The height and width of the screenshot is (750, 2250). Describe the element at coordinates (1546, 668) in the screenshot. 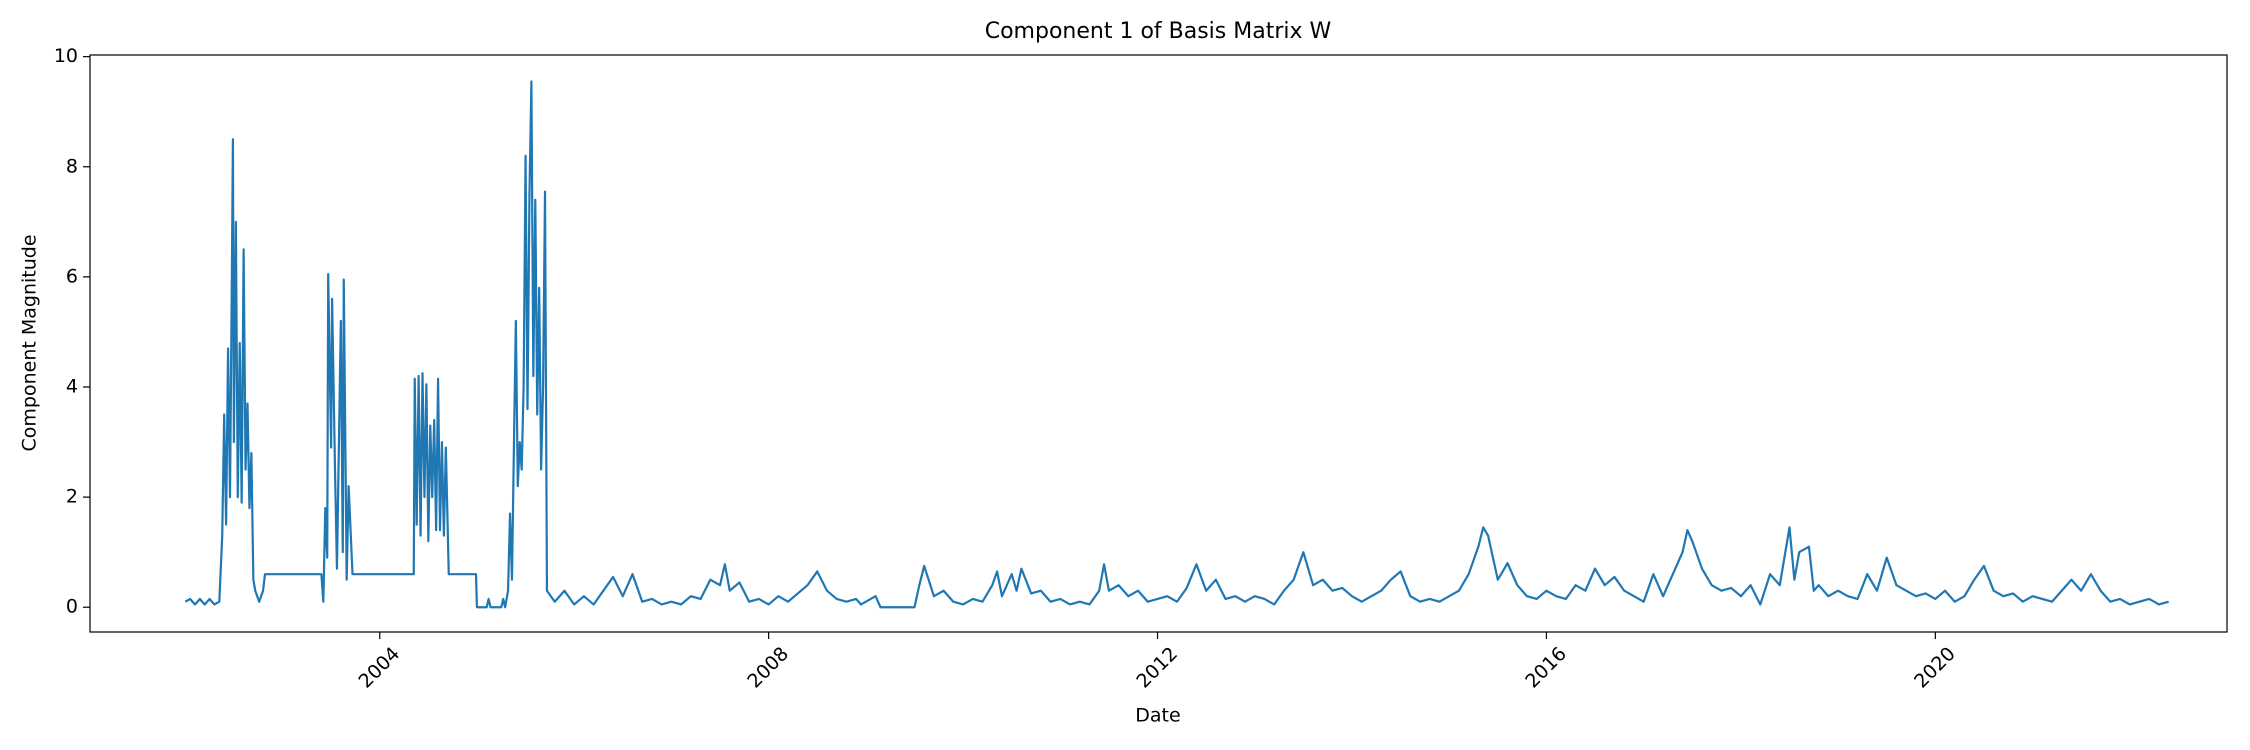

I see `x-tick-label: 2016` at that location.